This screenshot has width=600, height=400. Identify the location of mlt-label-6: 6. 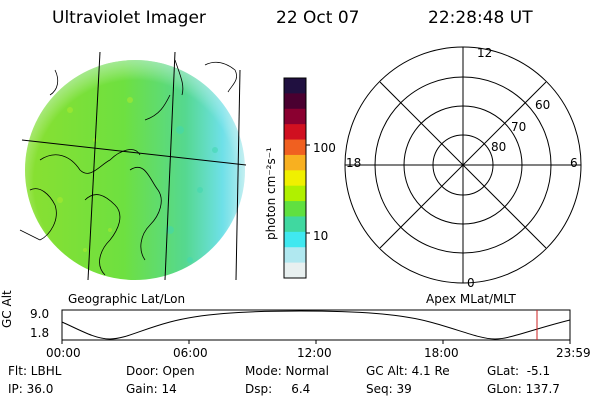
(574, 163).